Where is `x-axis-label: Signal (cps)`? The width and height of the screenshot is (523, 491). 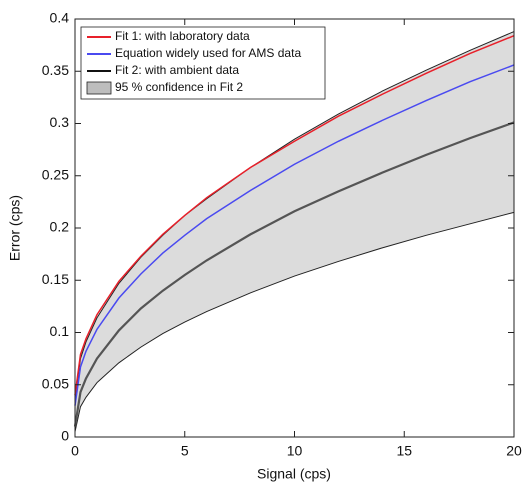
x-axis-label: Signal (cps) is located at coordinates (294, 474).